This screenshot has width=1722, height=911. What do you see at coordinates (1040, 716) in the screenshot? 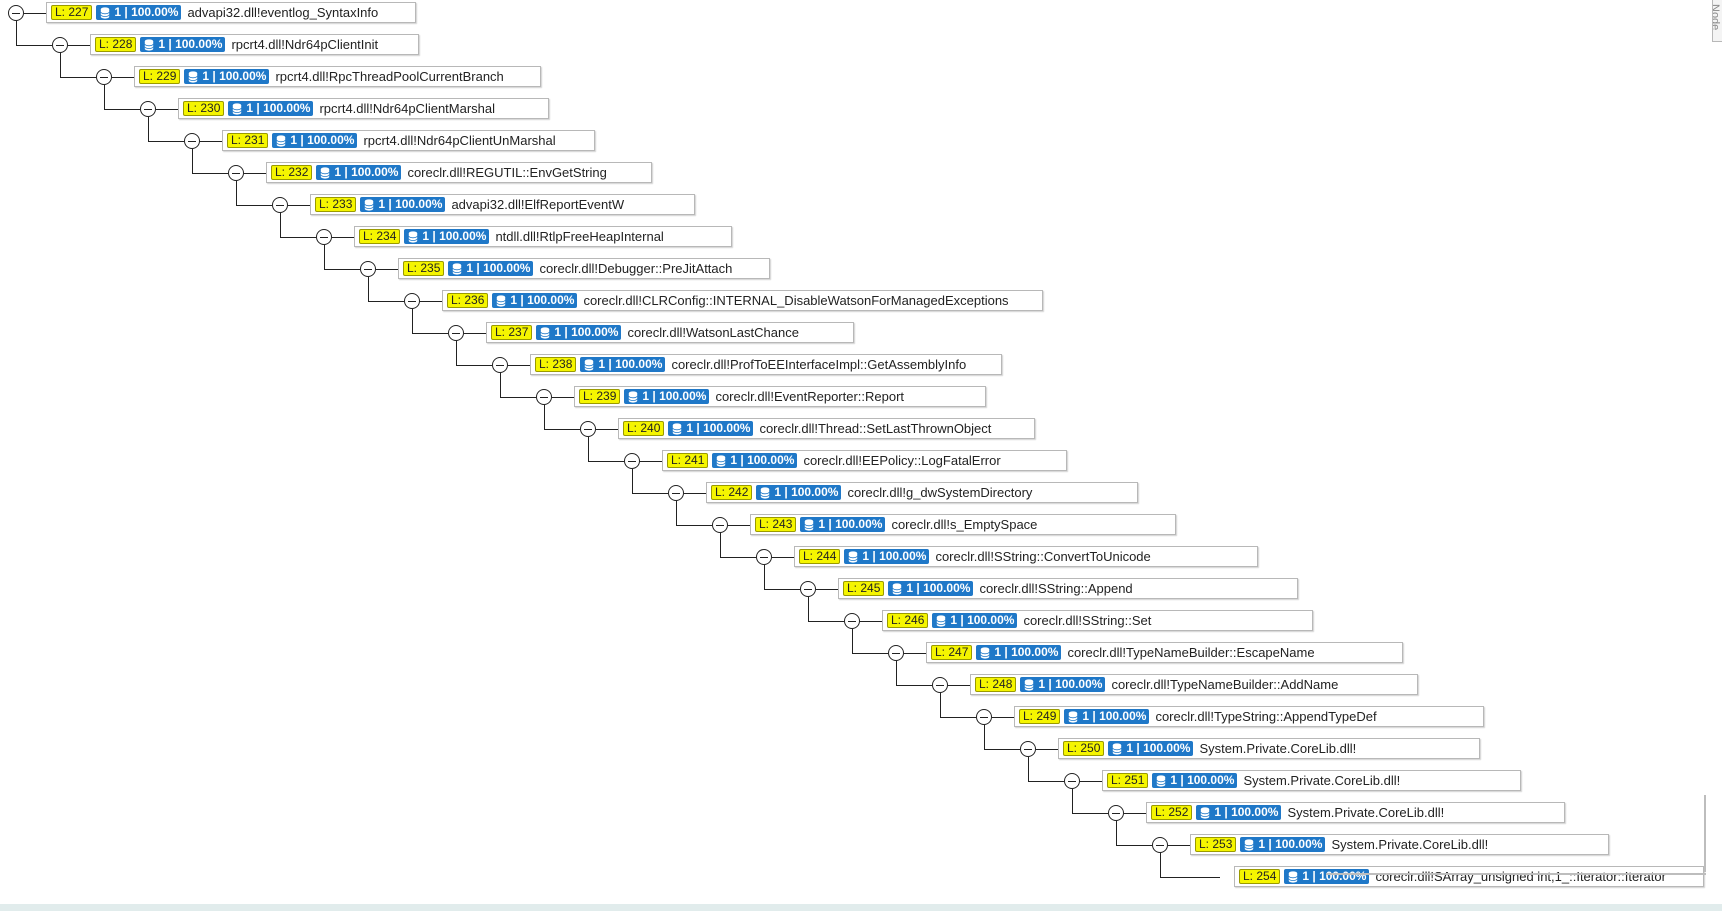
I see `level-badge: L: 249` at bounding box center [1040, 716].